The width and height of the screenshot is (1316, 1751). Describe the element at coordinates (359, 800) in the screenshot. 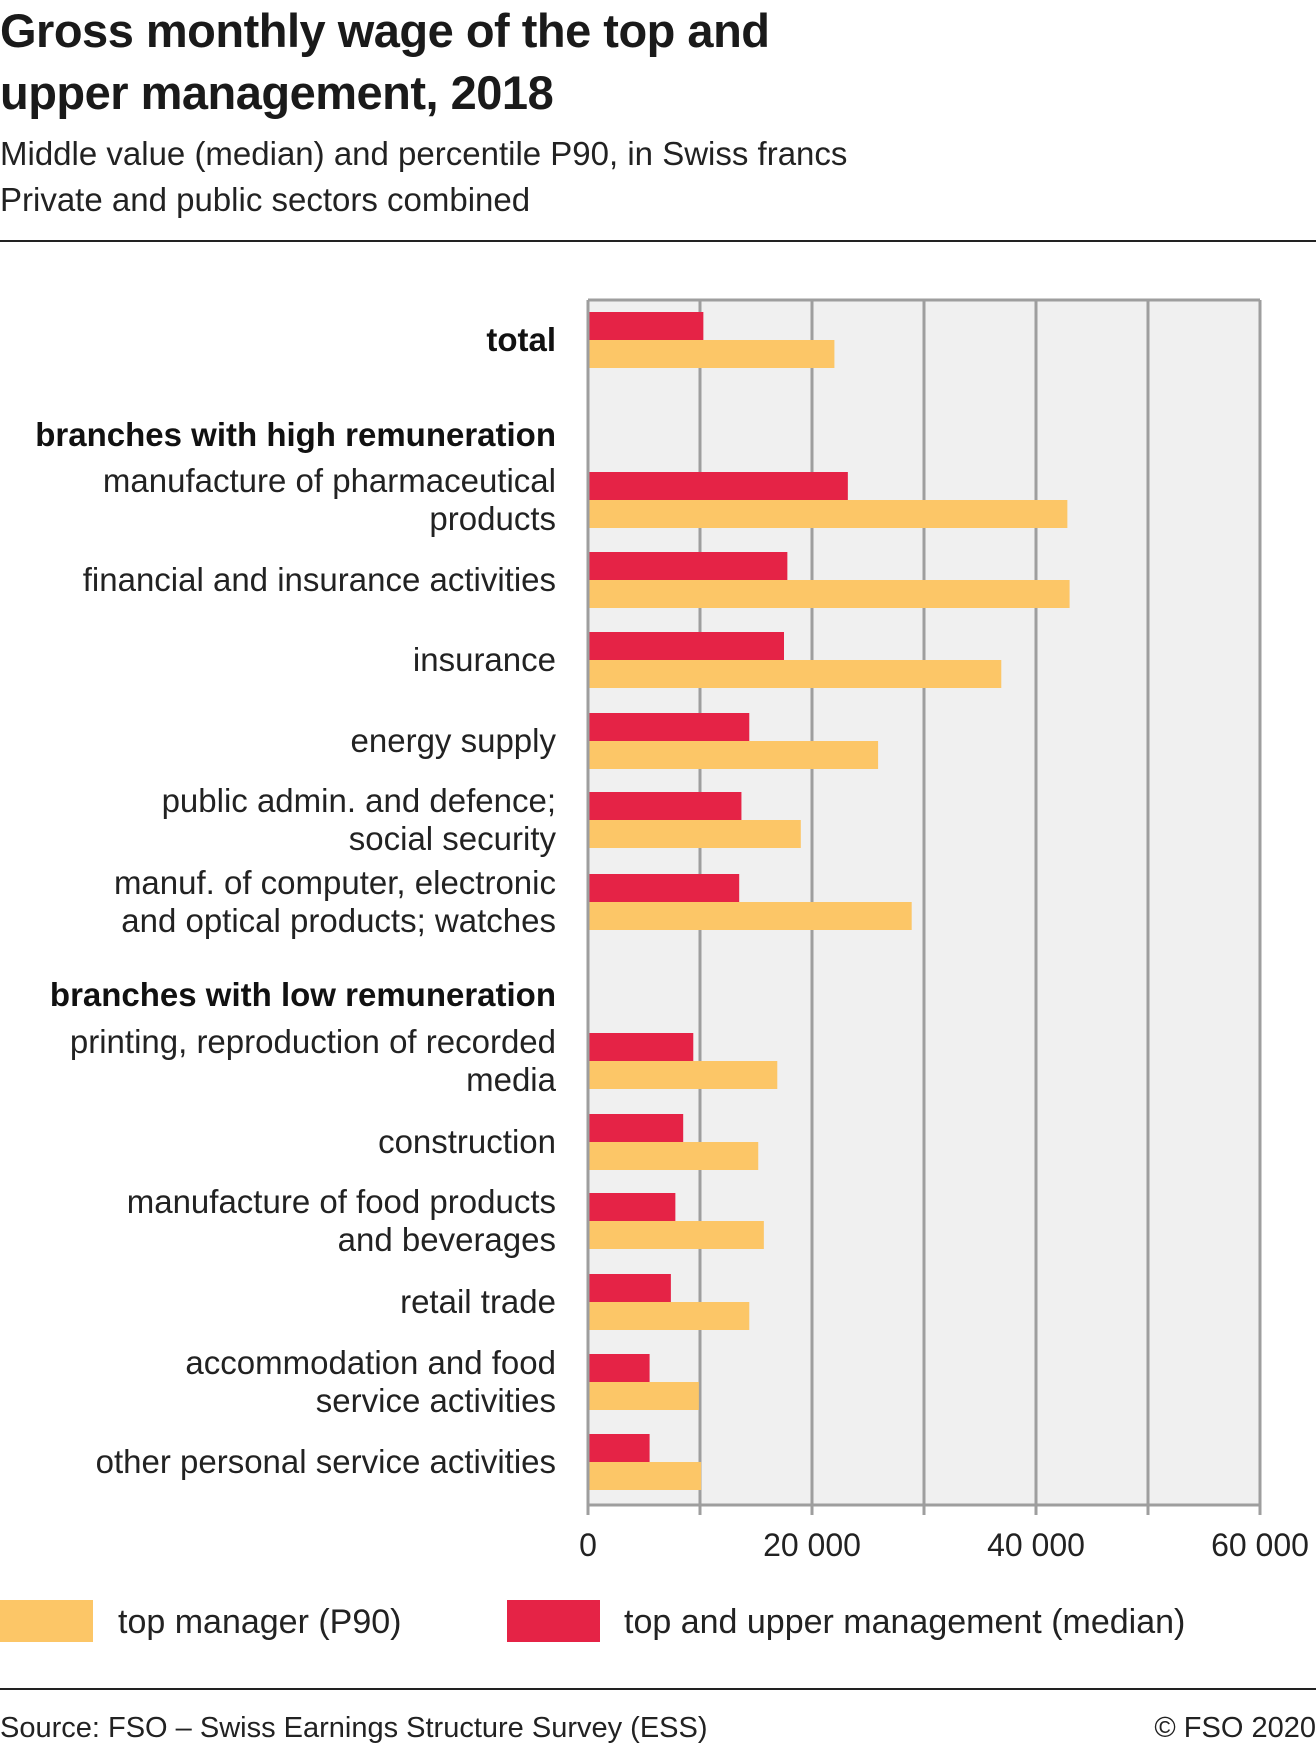

I see `category-label: public admin. and defence;` at that location.